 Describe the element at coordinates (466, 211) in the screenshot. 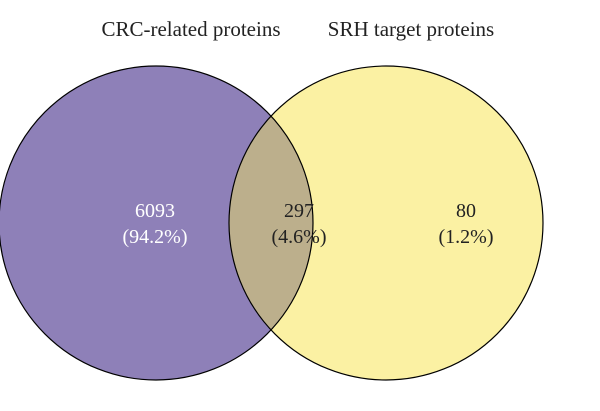

I see `b-only-count: 80` at that location.